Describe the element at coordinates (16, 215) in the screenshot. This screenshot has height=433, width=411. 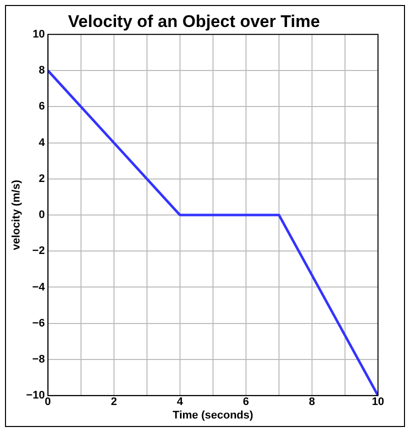
I see `y-axis-title: velocity (m/s)` at that location.